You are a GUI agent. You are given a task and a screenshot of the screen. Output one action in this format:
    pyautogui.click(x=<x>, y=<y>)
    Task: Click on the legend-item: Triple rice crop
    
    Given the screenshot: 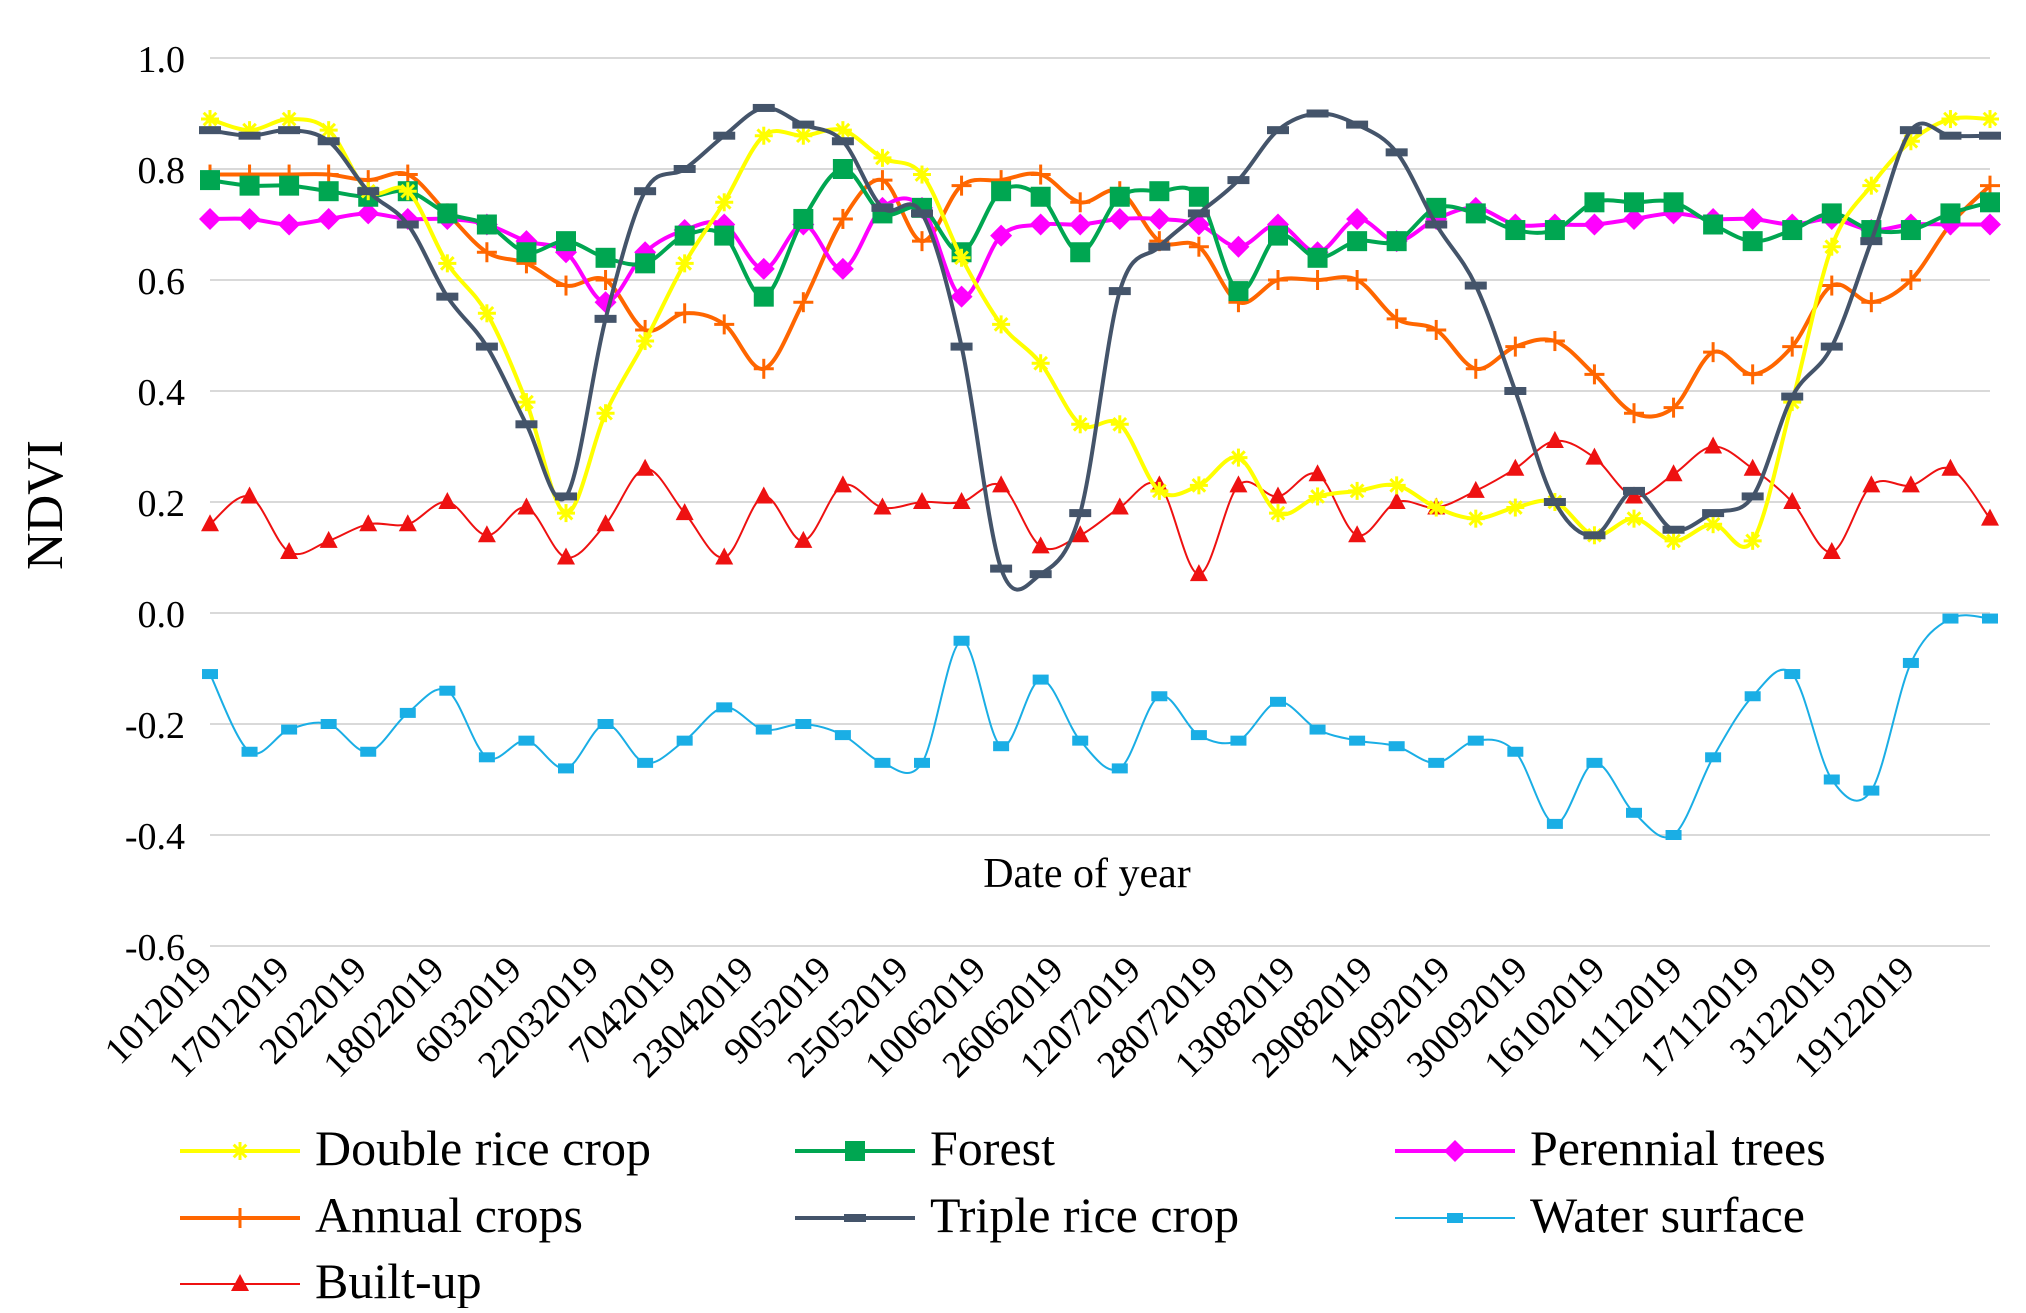 What is the action you would take?
    pyautogui.click(x=1017, y=1215)
    